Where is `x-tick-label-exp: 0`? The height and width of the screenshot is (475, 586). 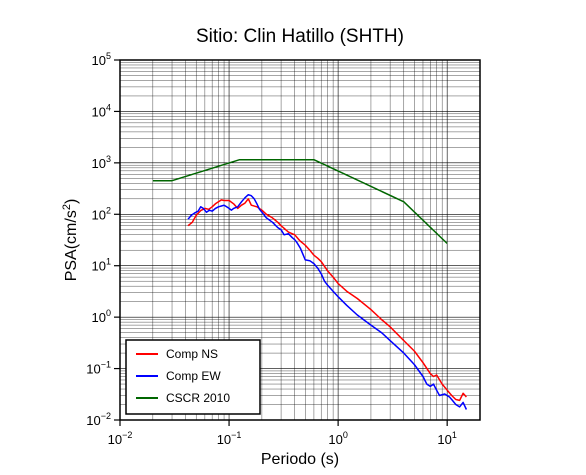
x-tick-label-exp: 0 is located at coordinates (345, 435).